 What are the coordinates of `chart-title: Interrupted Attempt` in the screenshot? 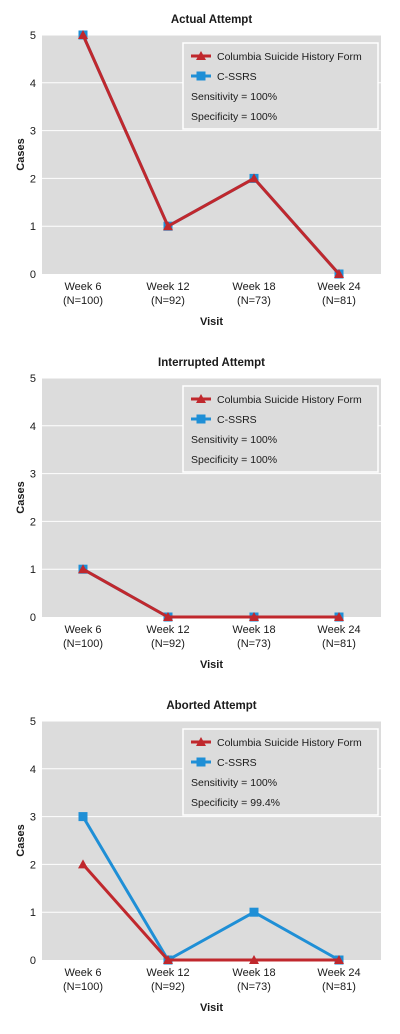 It's located at (211, 363).